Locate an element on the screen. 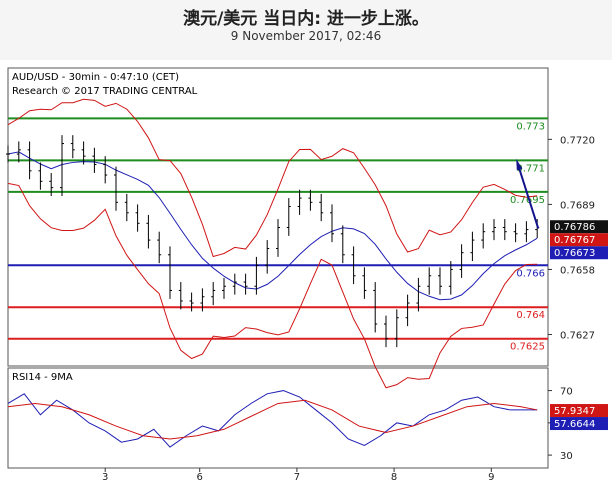 This screenshot has height=487, width=612. price-tick-label: 0.7627 is located at coordinates (577, 336).